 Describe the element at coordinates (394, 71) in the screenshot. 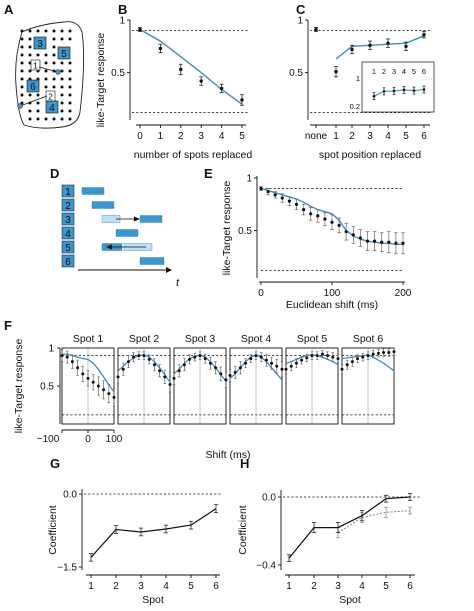

I see `inset-x-tick-label: 3` at that location.